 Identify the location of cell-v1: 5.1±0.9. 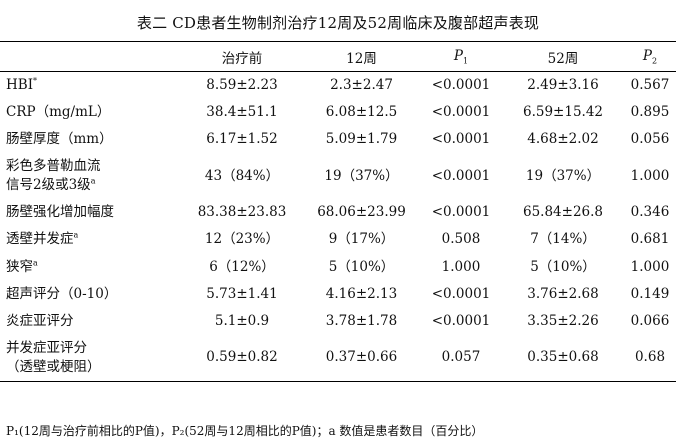
(242, 320).